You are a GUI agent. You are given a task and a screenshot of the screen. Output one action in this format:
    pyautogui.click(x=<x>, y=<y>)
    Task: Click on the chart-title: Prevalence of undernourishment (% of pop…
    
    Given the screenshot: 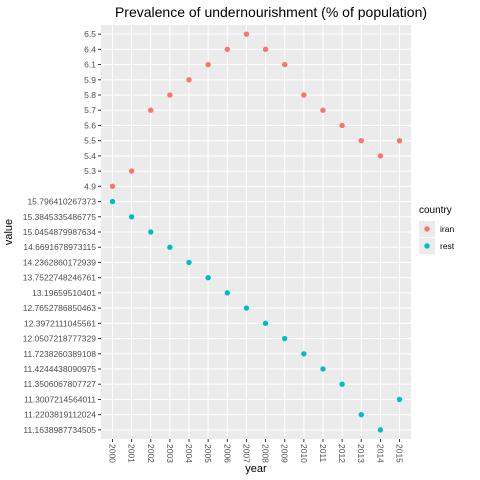 What is the action you would take?
    pyautogui.click(x=271, y=12)
    